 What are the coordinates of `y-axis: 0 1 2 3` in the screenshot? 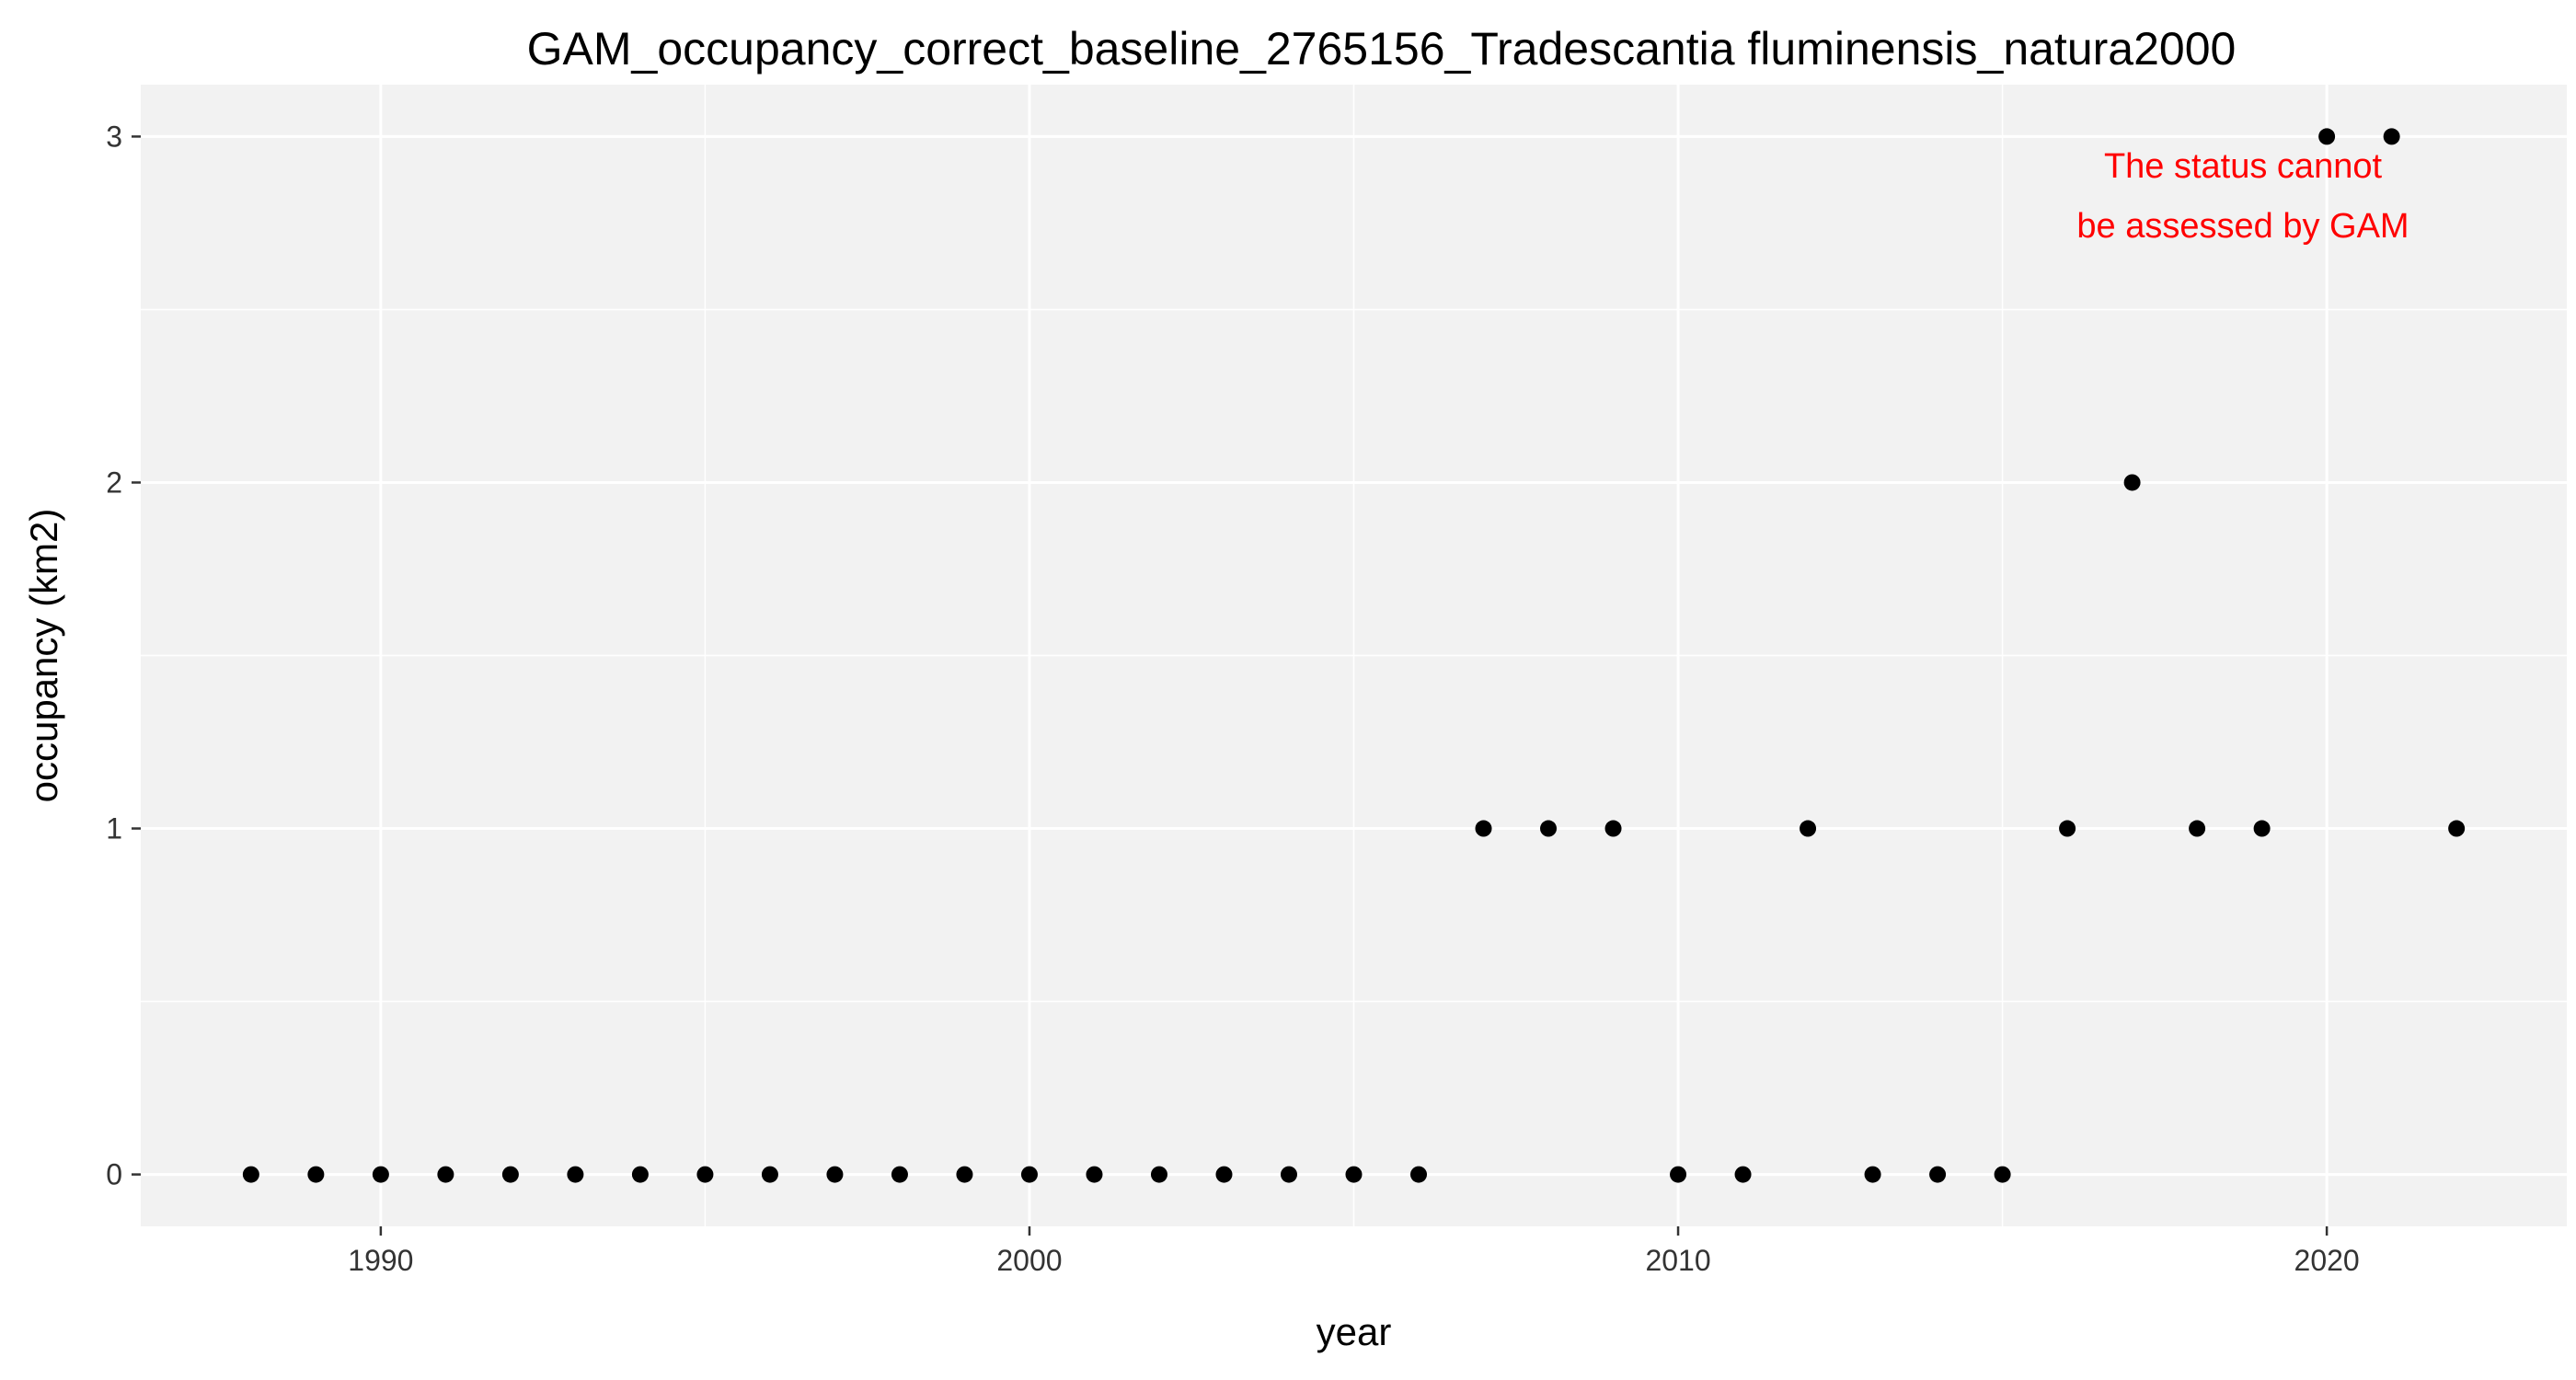 It's located at (123, 655).